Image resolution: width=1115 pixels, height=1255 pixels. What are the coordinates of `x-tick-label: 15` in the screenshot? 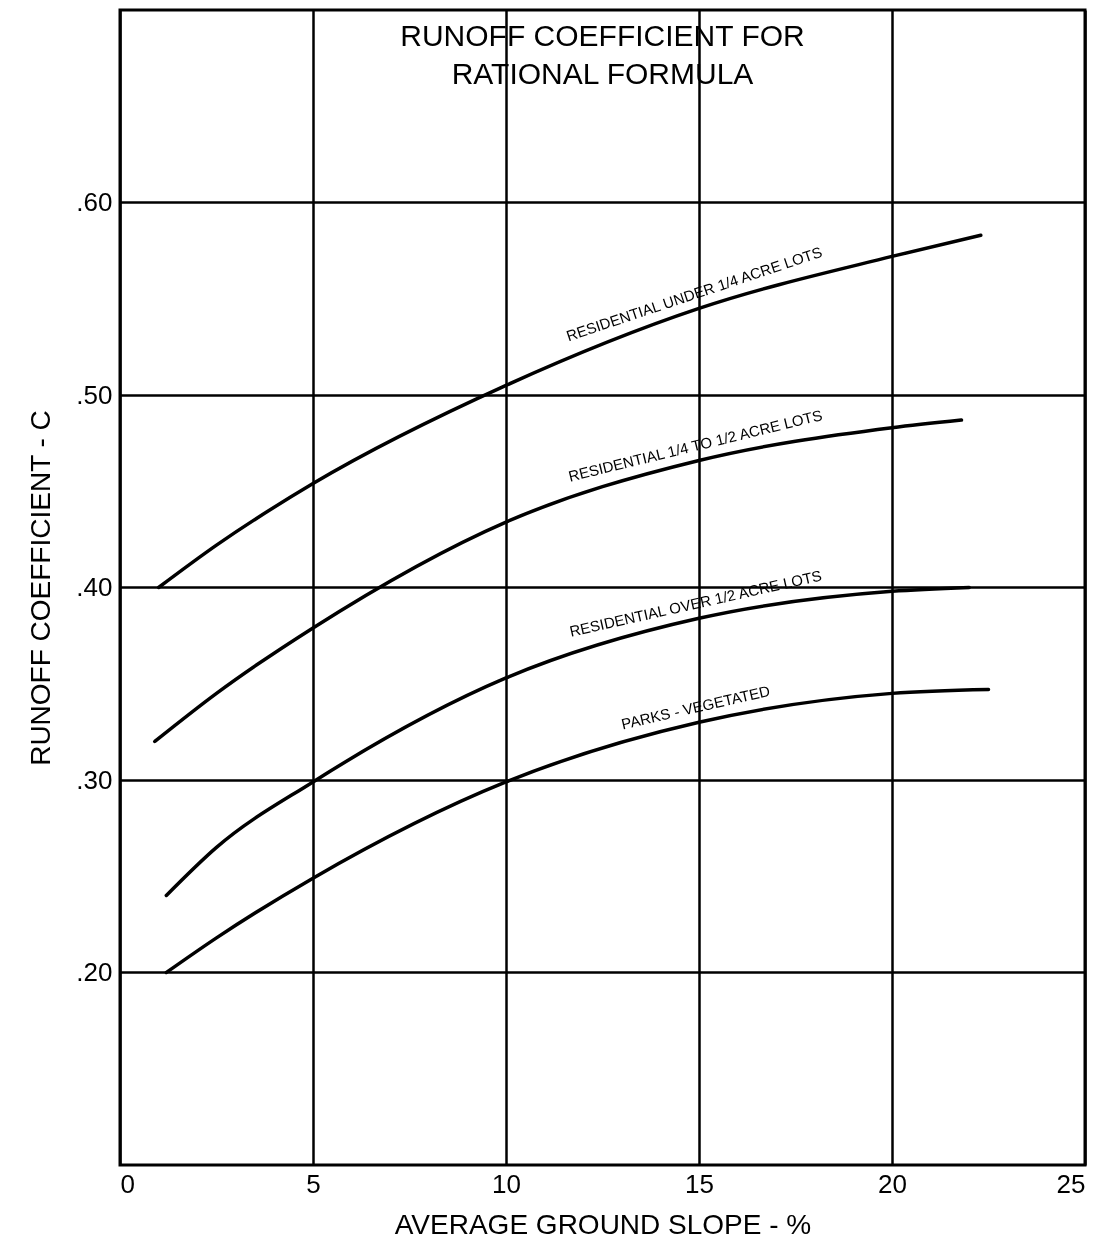 It's located at (699, 1183).